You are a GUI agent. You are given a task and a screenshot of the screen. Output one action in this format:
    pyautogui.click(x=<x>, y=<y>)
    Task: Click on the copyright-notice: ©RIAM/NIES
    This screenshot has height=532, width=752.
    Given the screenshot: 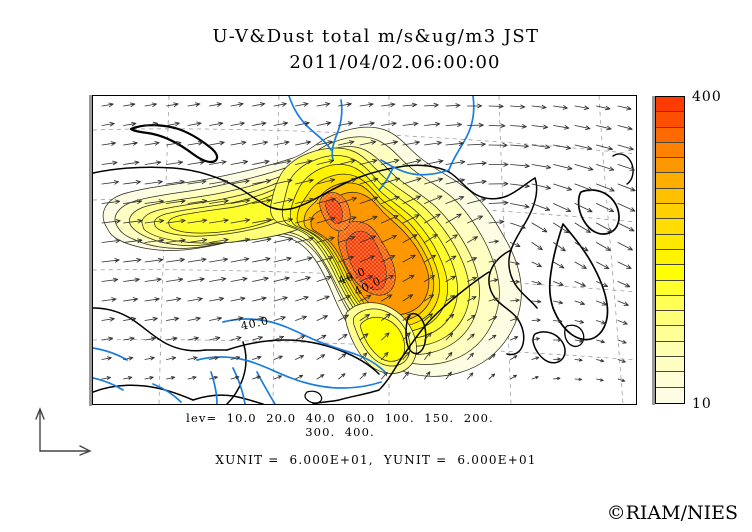 What is the action you would take?
    pyautogui.click(x=672, y=513)
    